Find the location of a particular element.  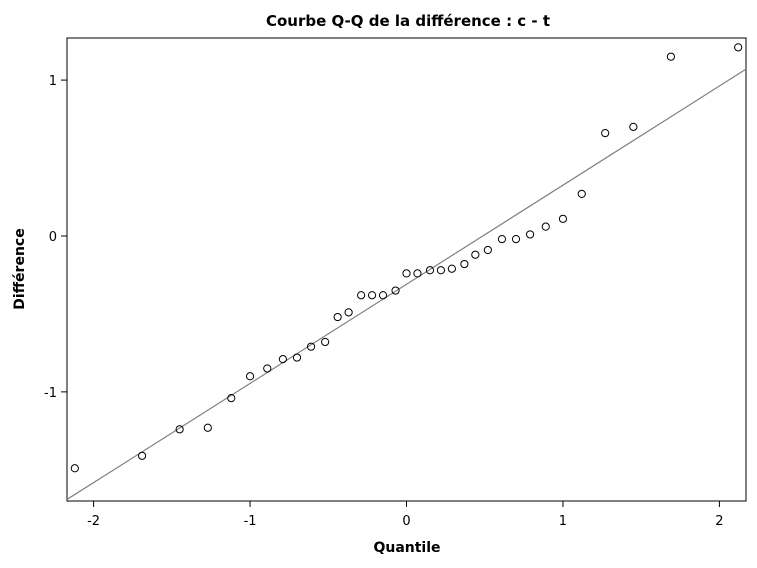

y-tick-label: -1 is located at coordinates (50, 393).